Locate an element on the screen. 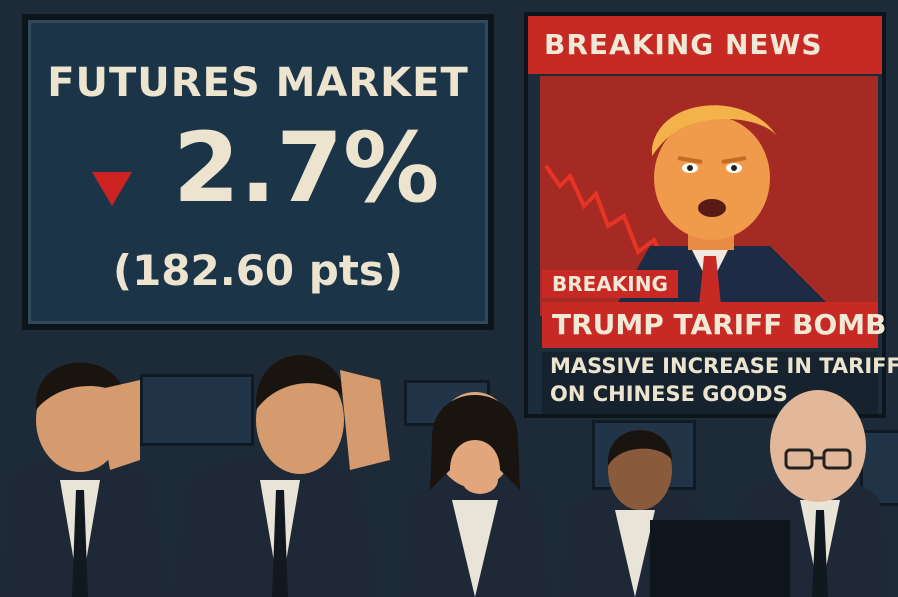 This screenshot has height=597, width=898. hair is located at coordinates (715, 130).